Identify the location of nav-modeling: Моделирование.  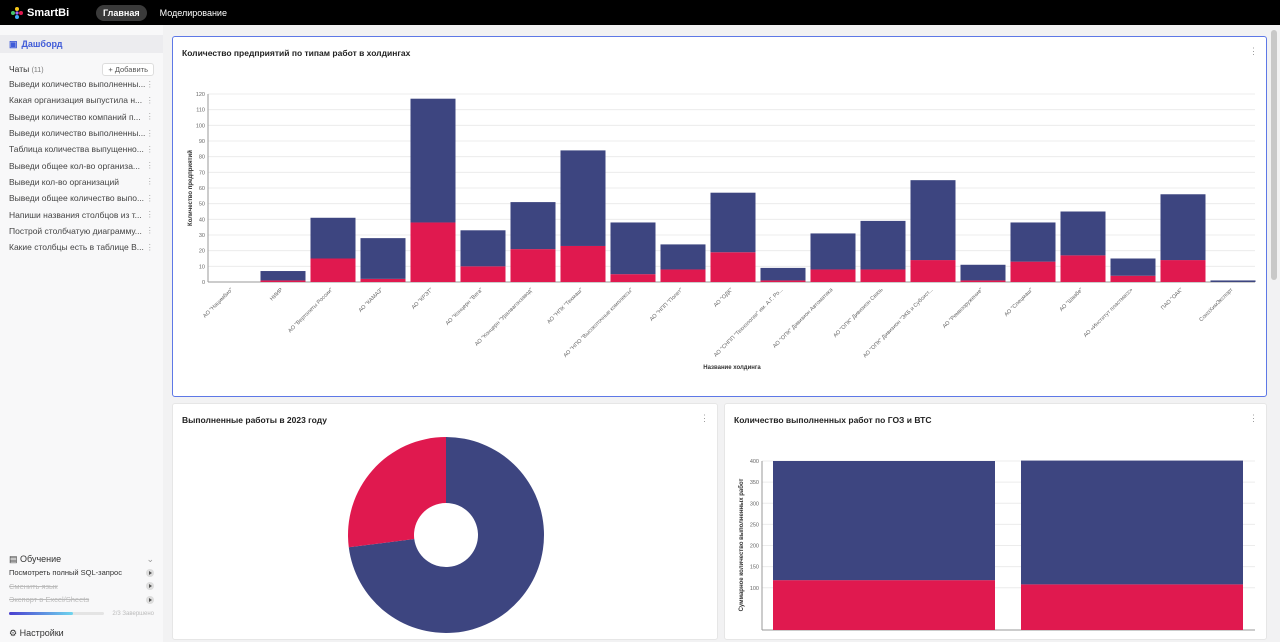
(193, 12).